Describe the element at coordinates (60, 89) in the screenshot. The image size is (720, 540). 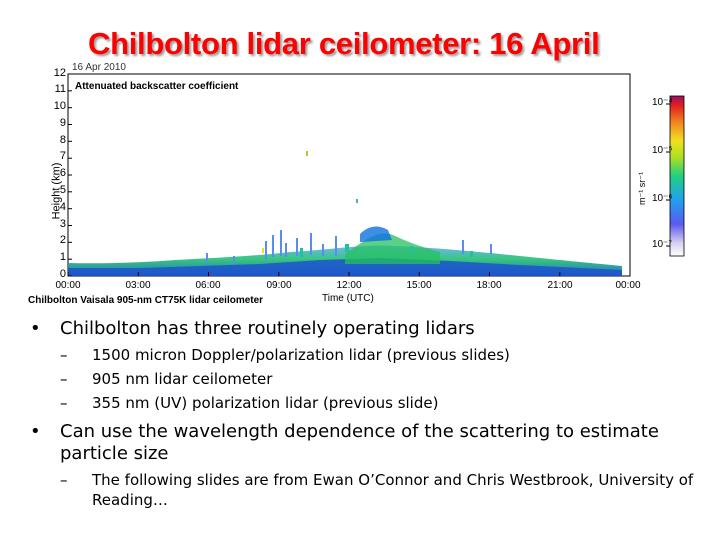
I see `y-tick-label: 11` at that location.